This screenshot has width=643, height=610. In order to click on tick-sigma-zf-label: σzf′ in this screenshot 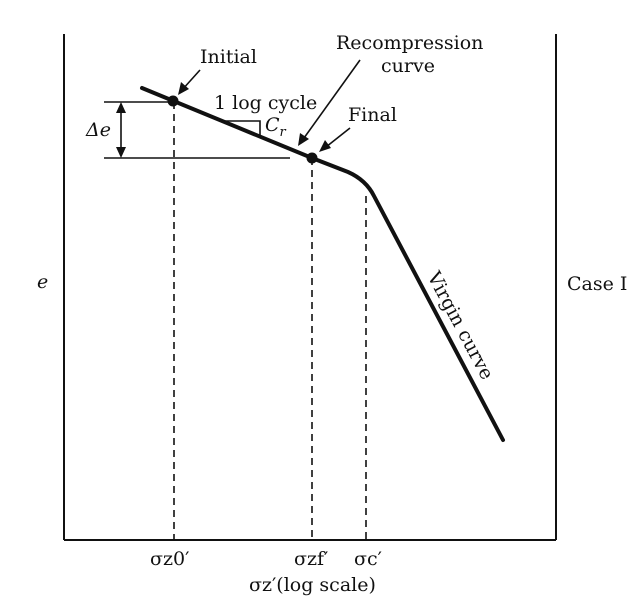, I will do `click(311, 559)`.